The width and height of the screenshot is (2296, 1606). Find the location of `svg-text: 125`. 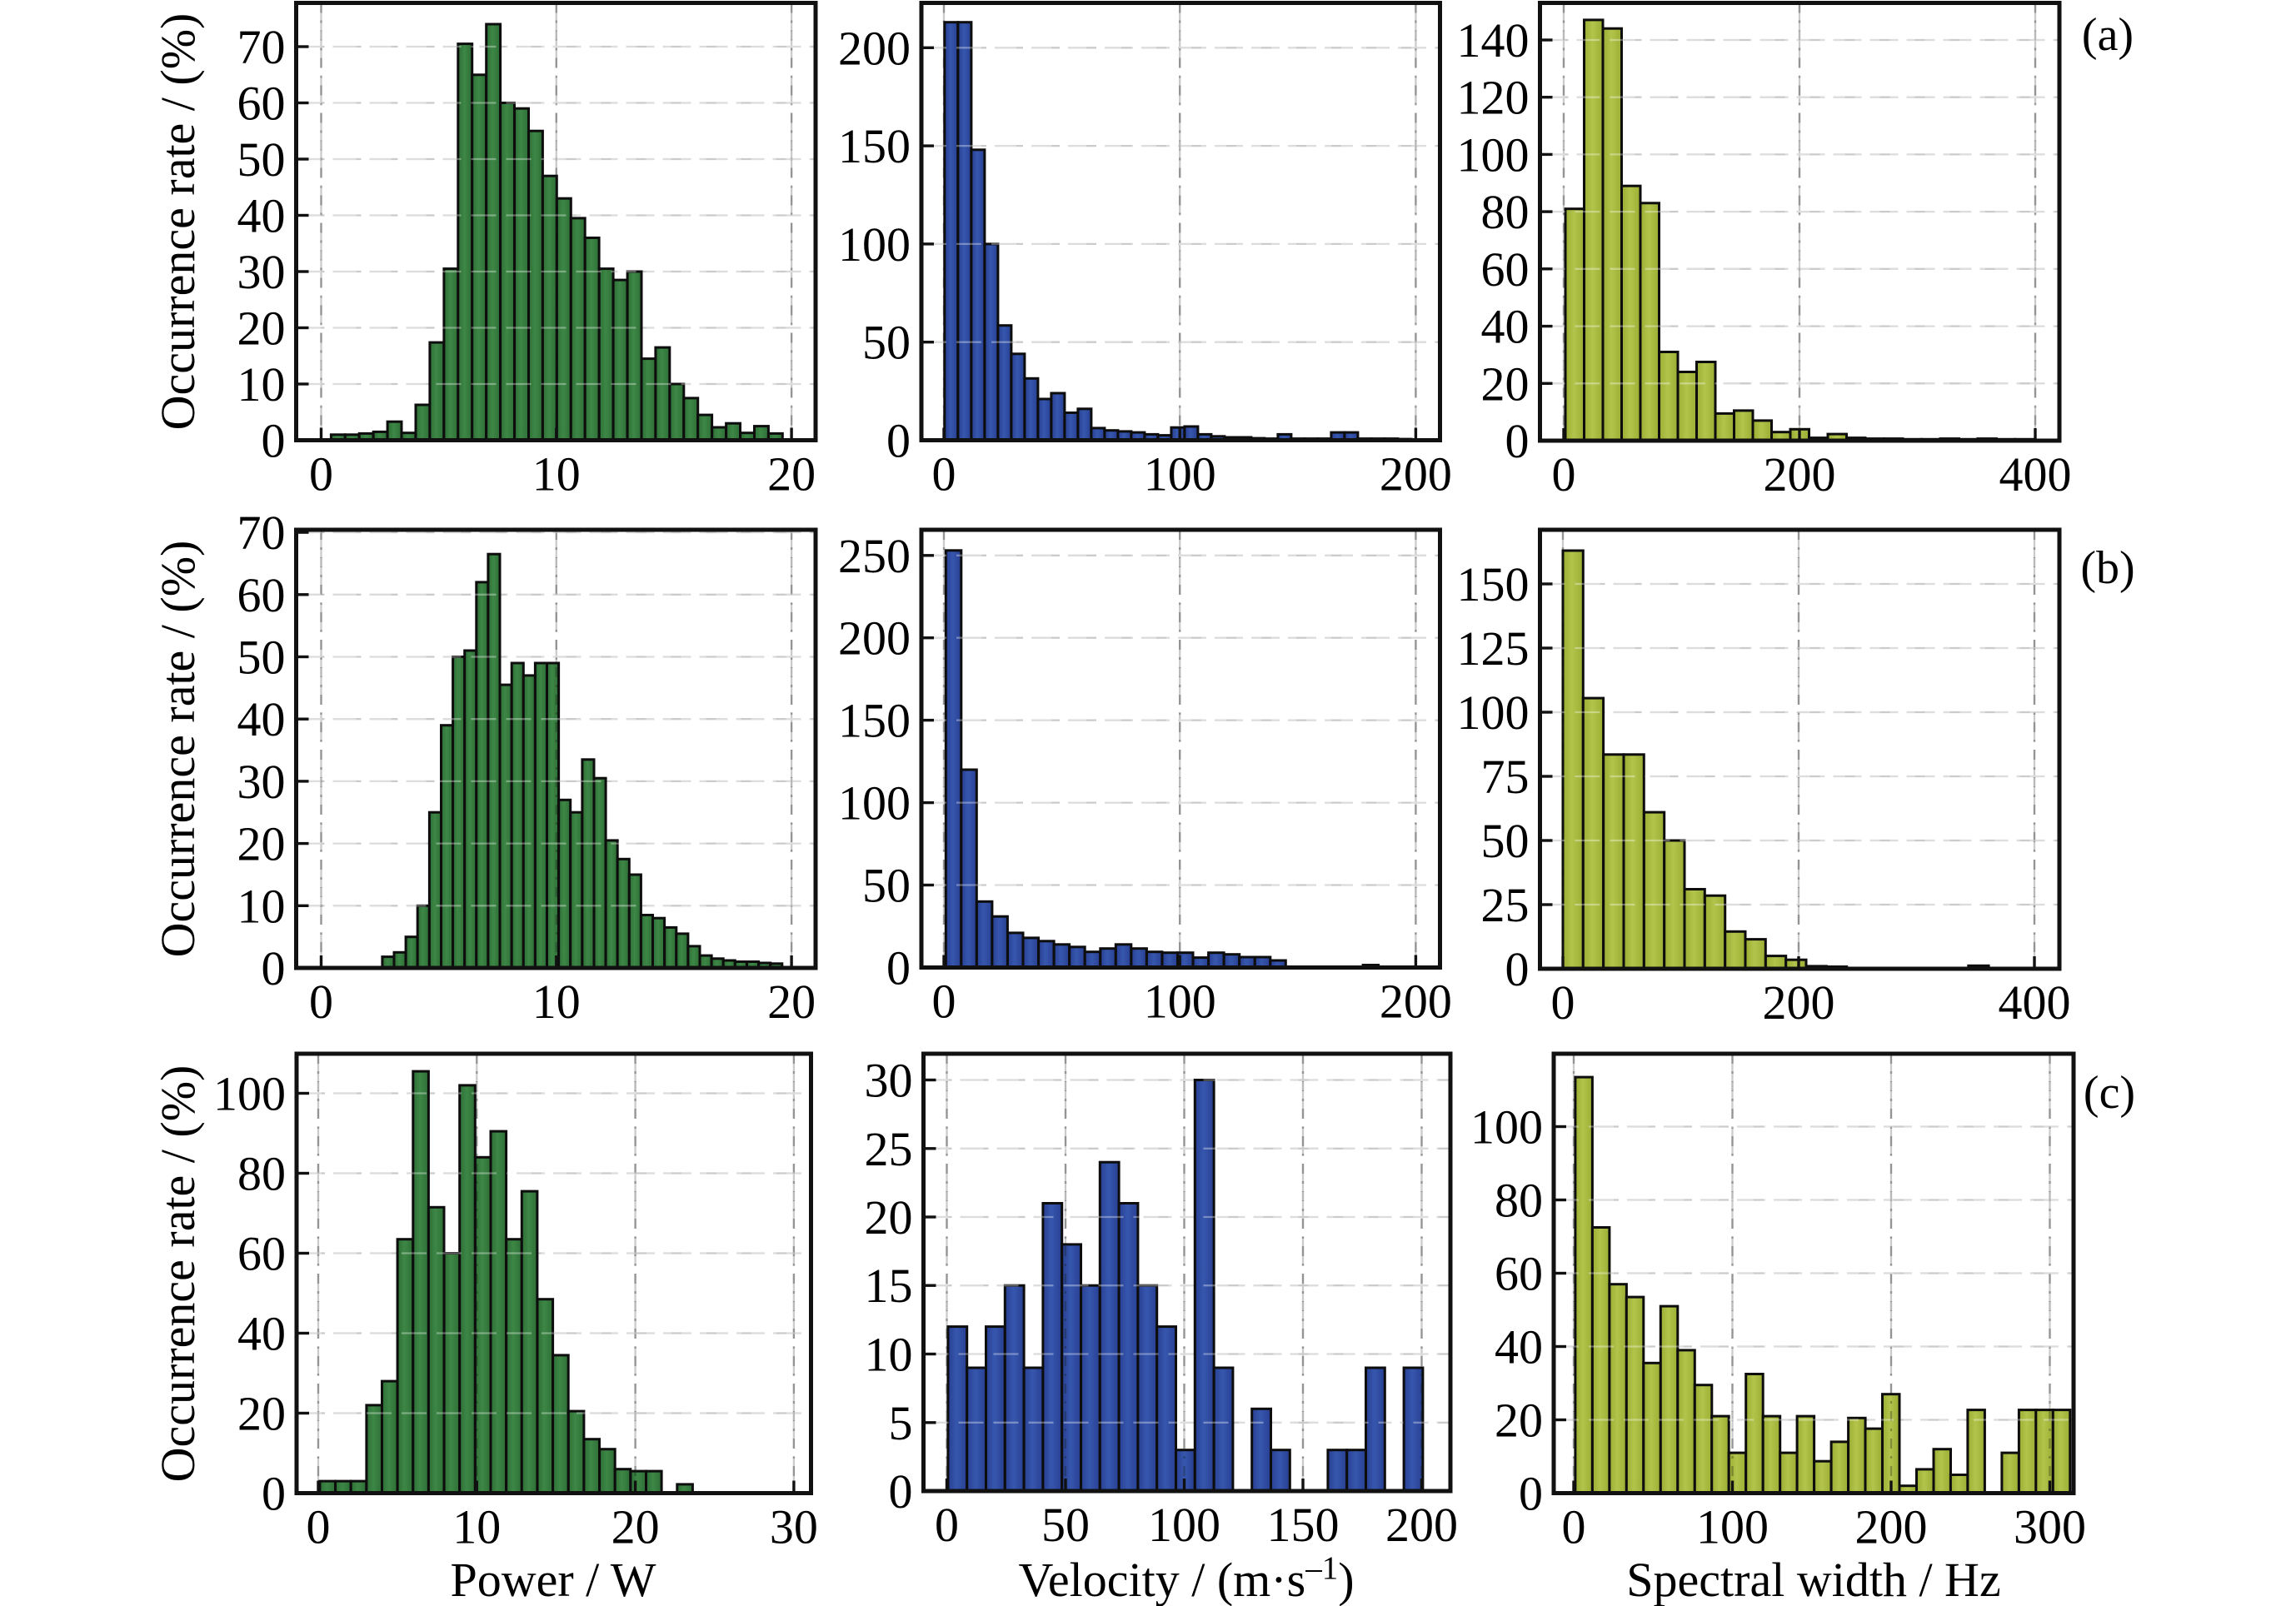

svg-text: 125 is located at coordinates (1493, 648).